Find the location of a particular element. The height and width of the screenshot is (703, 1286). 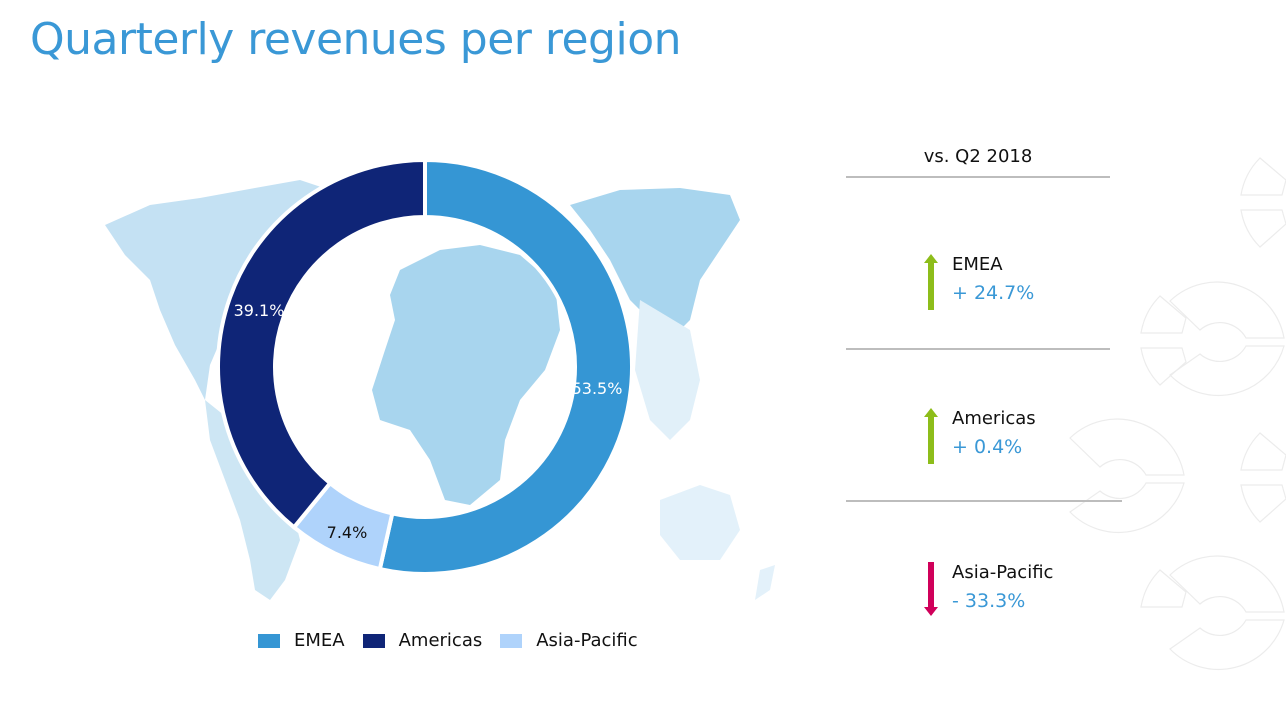

donut-slice-emea is located at coordinates (505, 366).